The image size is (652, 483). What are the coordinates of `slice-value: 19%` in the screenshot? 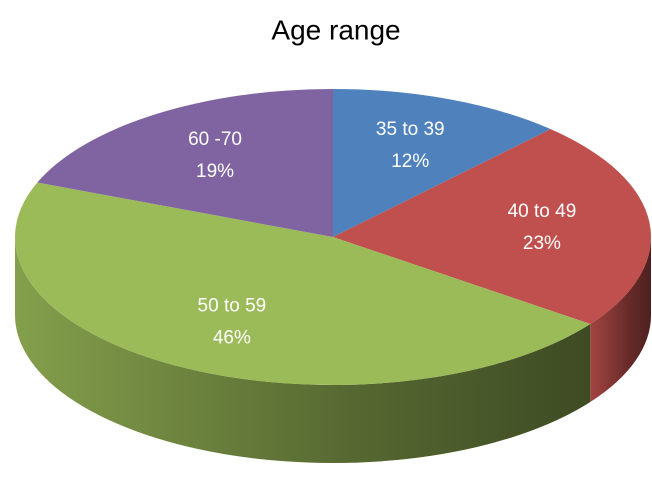 It's located at (215, 171).